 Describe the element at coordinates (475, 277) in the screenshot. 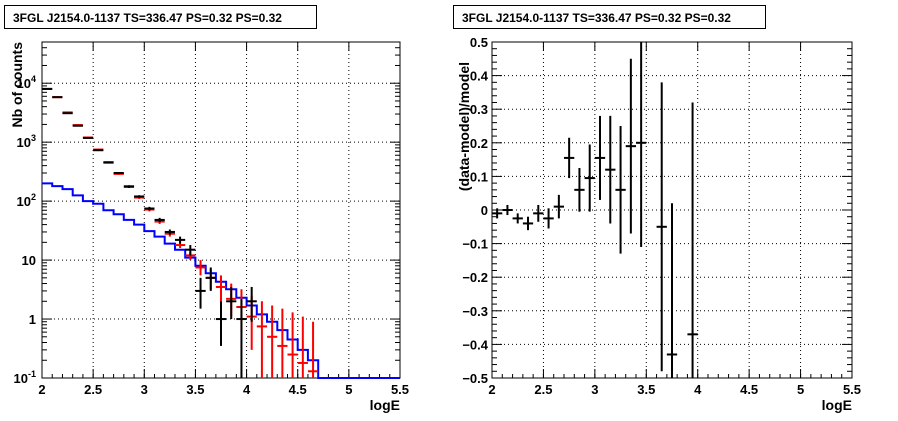

I see `y-tick-label: −0.2` at that location.